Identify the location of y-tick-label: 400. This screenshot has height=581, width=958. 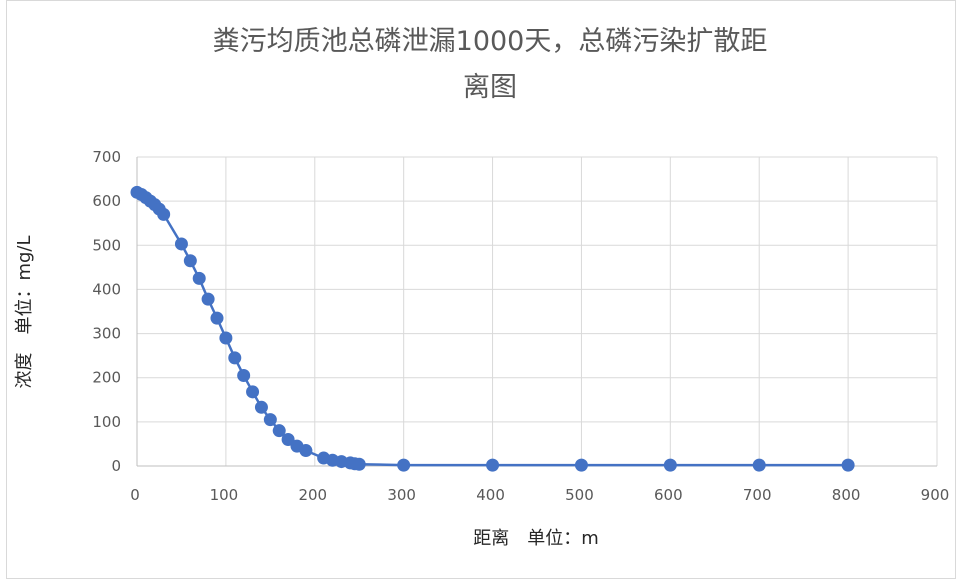
(106, 289).